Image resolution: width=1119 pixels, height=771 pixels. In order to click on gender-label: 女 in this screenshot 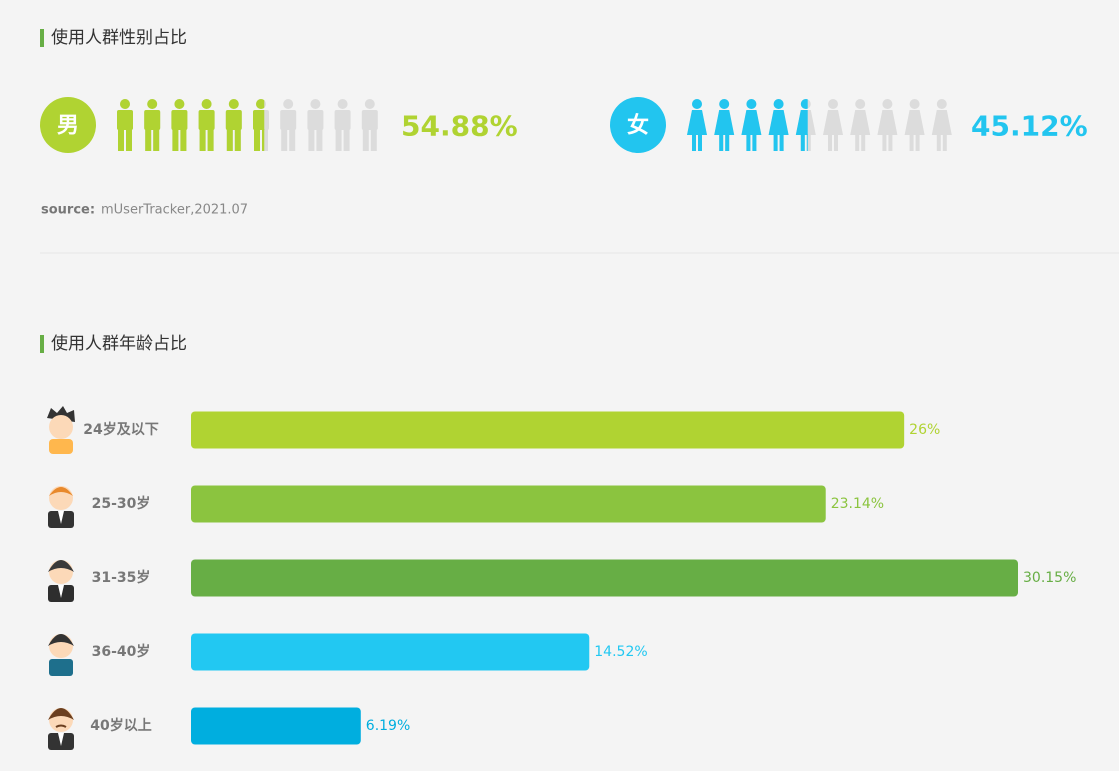, I will do `click(638, 126)`.